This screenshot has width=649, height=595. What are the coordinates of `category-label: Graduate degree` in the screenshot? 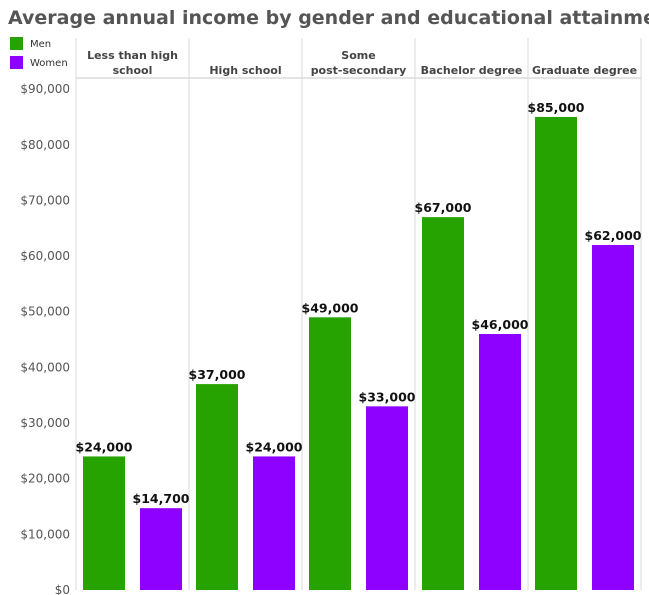 It's located at (584, 70).